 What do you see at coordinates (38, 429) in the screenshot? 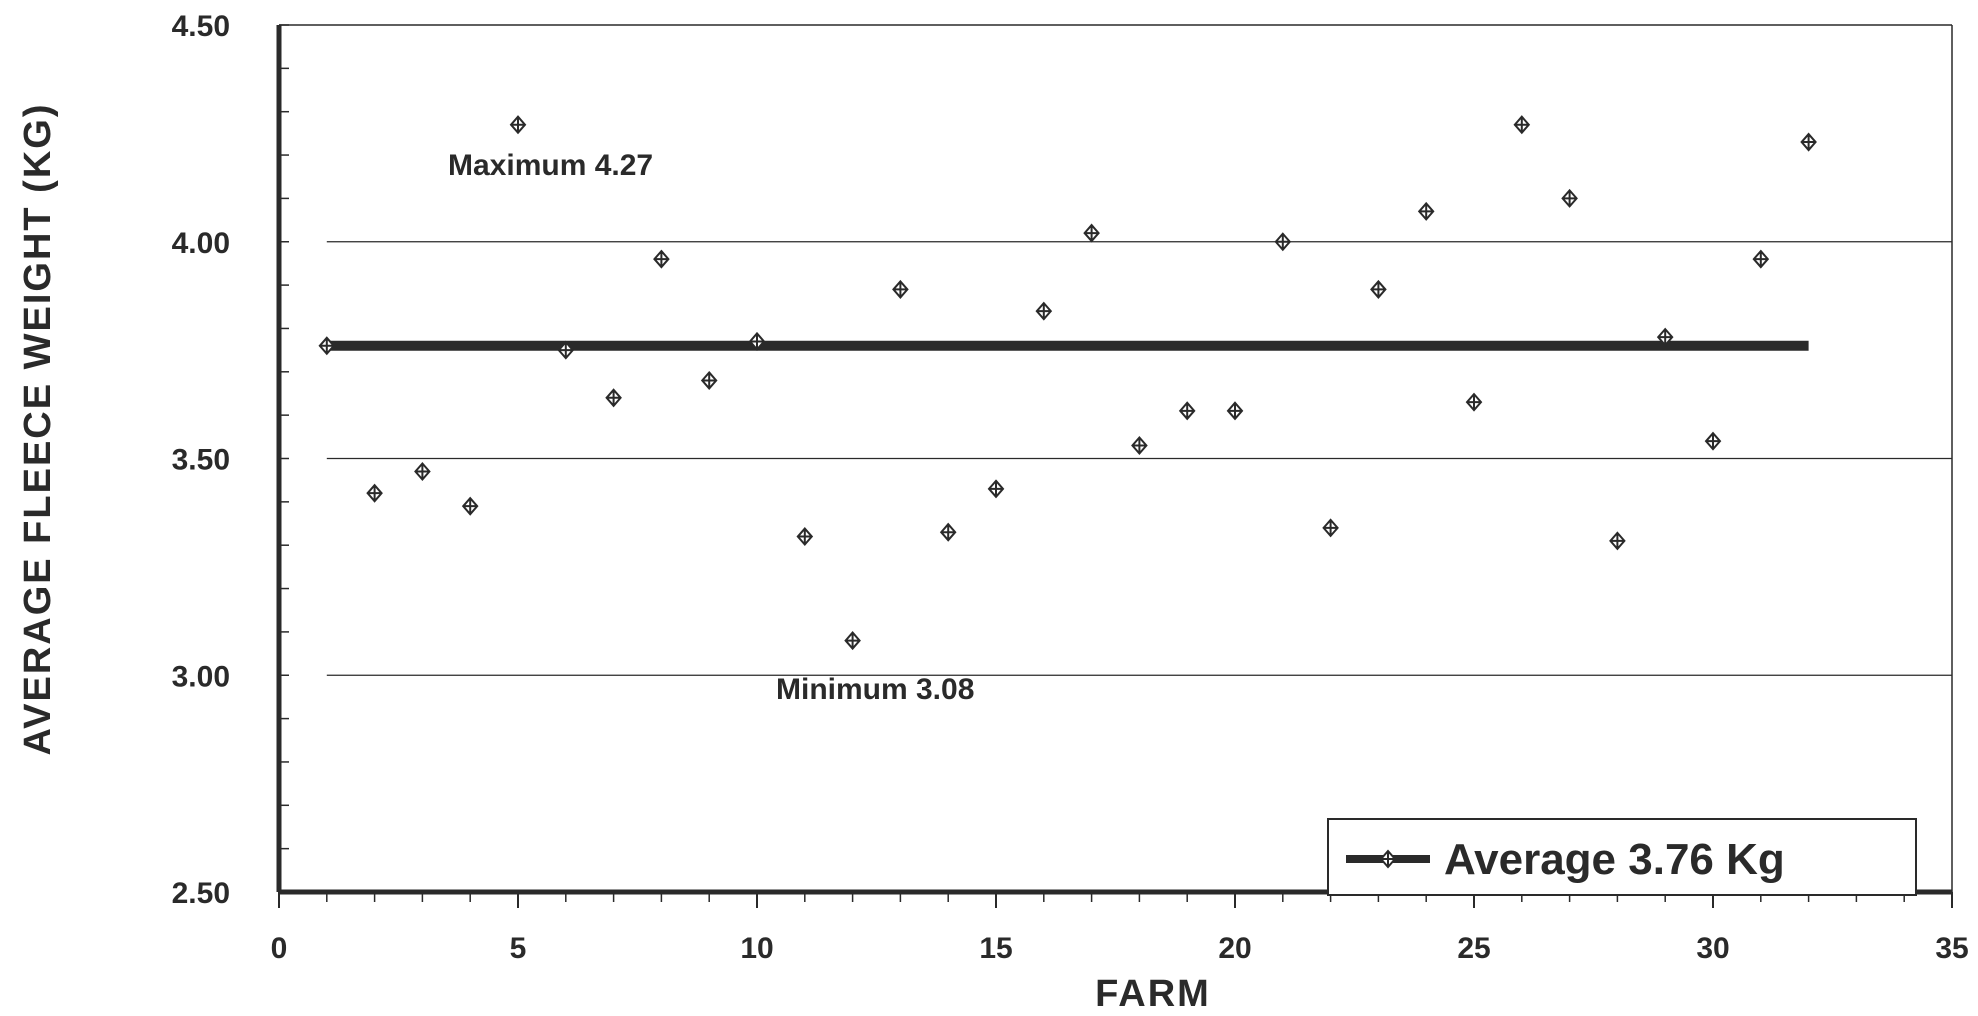
I see `y-axis-title: AVERAGE FLEECE WEIGHT (KG)` at bounding box center [38, 429].